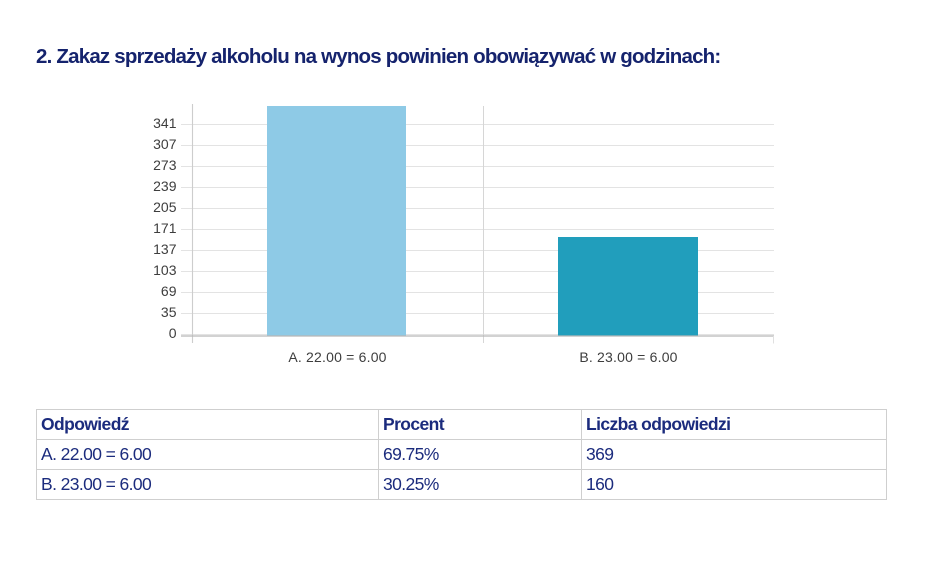 This screenshot has height=577, width=933. I want to click on svg-text: 0, so click(173, 333).